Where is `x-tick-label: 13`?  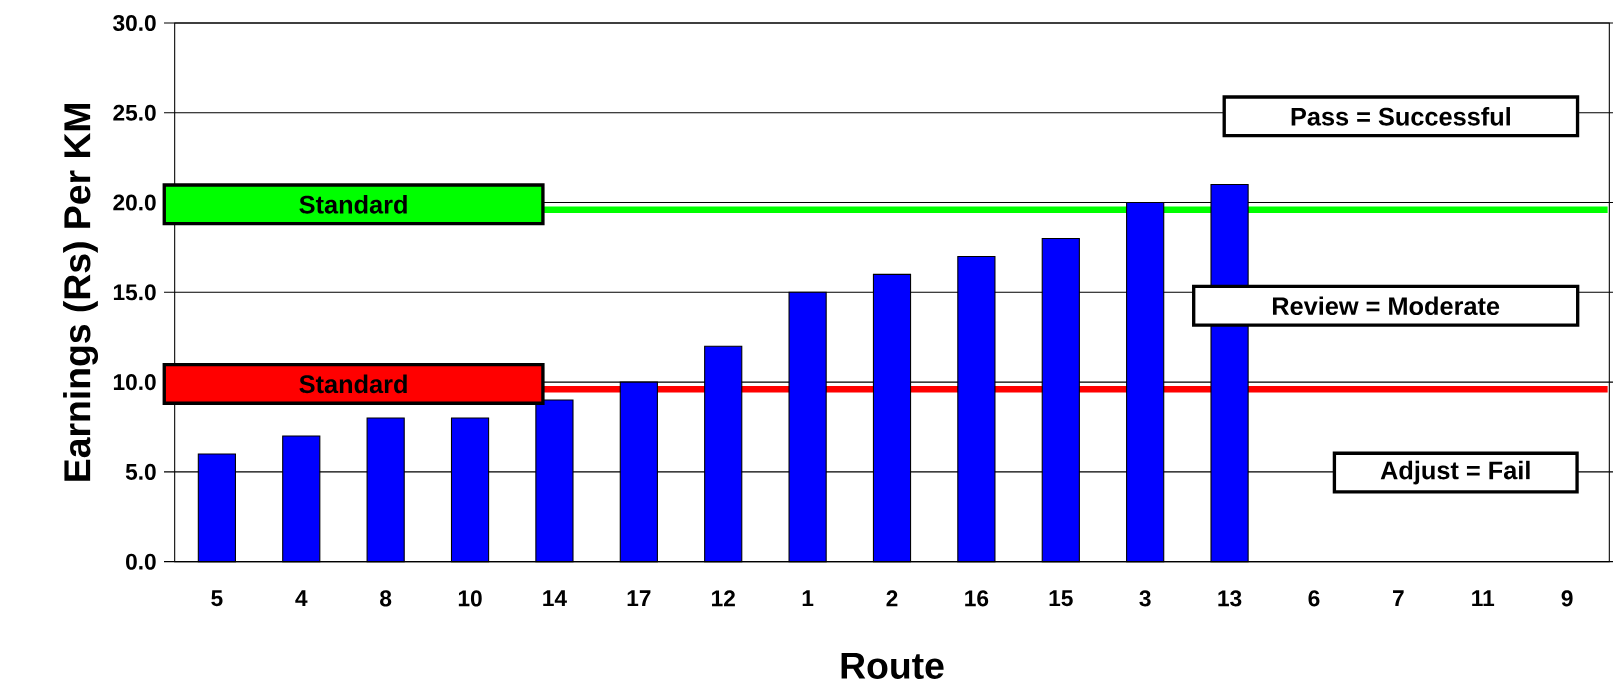
x-tick-label: 13 is located at coordinates (1230, 598).